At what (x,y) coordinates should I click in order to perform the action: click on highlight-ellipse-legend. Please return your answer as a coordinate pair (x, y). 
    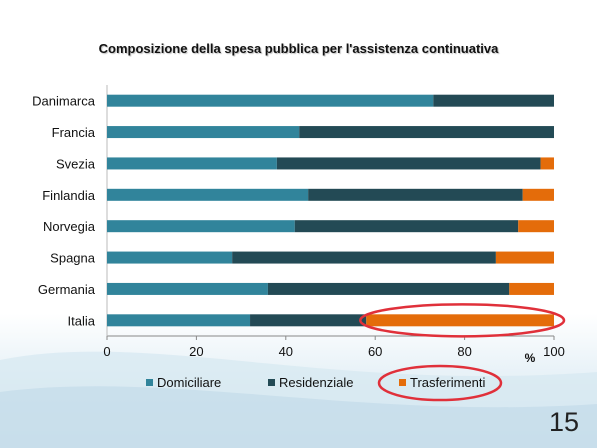
    Looking at the image, I should click on (440, 383).